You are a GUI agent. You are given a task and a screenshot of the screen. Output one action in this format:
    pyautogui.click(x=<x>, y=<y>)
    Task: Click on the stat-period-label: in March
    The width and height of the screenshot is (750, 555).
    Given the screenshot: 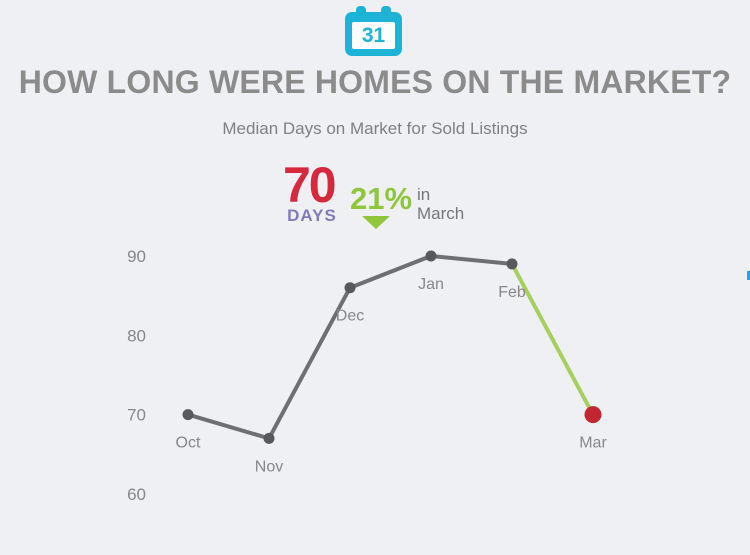 What is the action you would take?
    pyautogui.click(x=440, y=204)
    